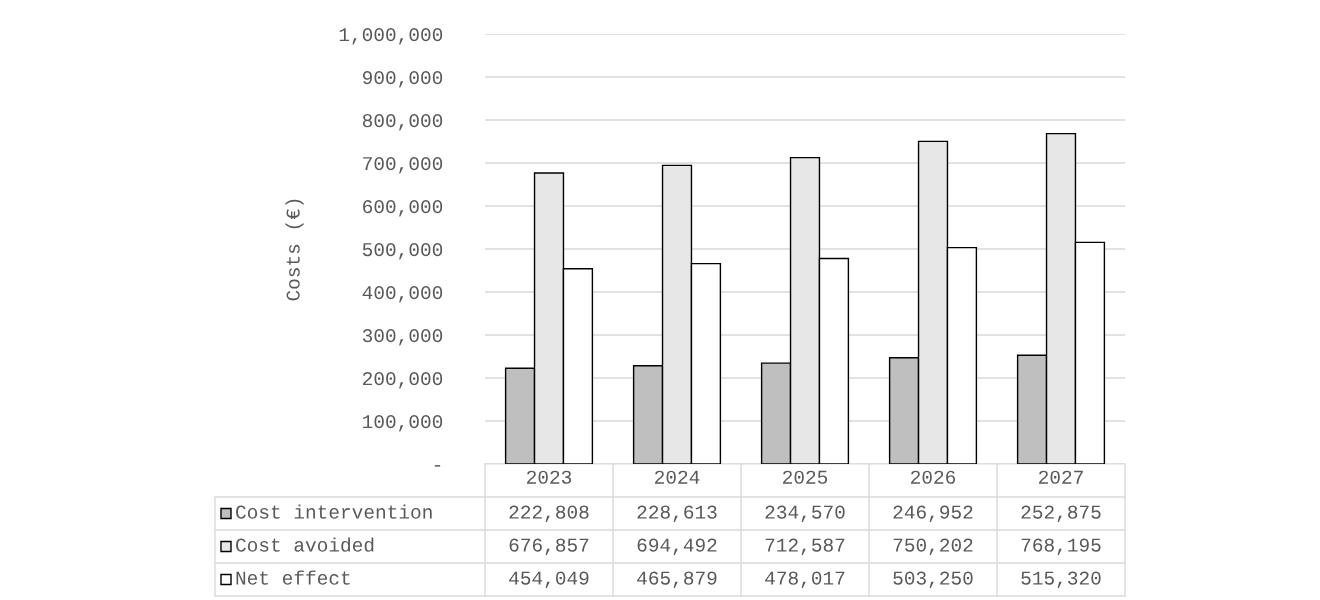 This screenshot has height=600, width=1320. What do you see at coordinates (403, 208) in the screenshot?
I see `y-tick-label: 600,000` at bounding box center [403, 208].